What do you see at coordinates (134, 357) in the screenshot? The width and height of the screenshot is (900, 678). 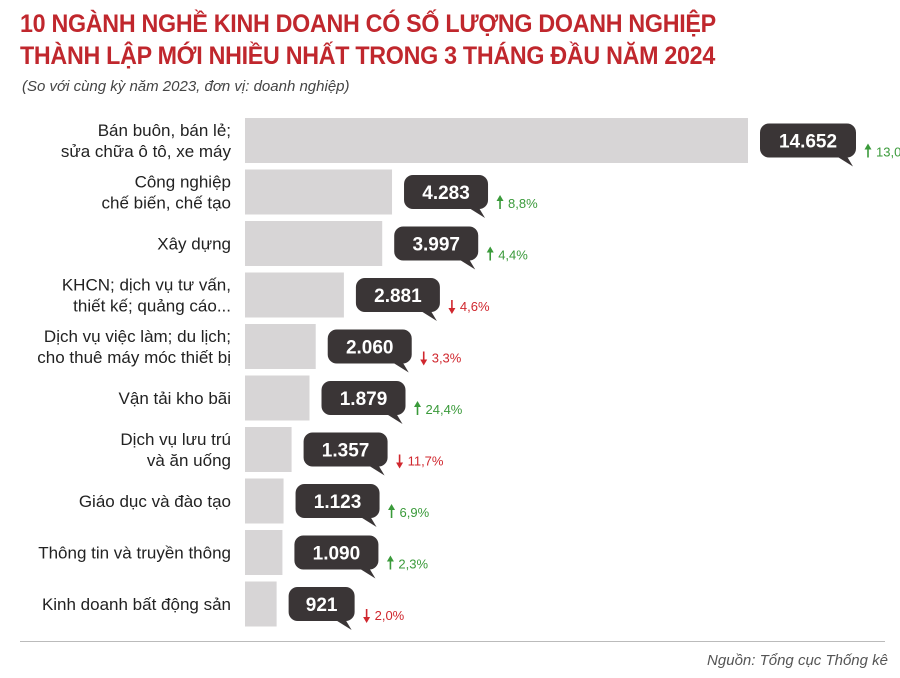 I see `category-label-line: cho thuê máy móc thiết bị` at bounding box center [134, 357].